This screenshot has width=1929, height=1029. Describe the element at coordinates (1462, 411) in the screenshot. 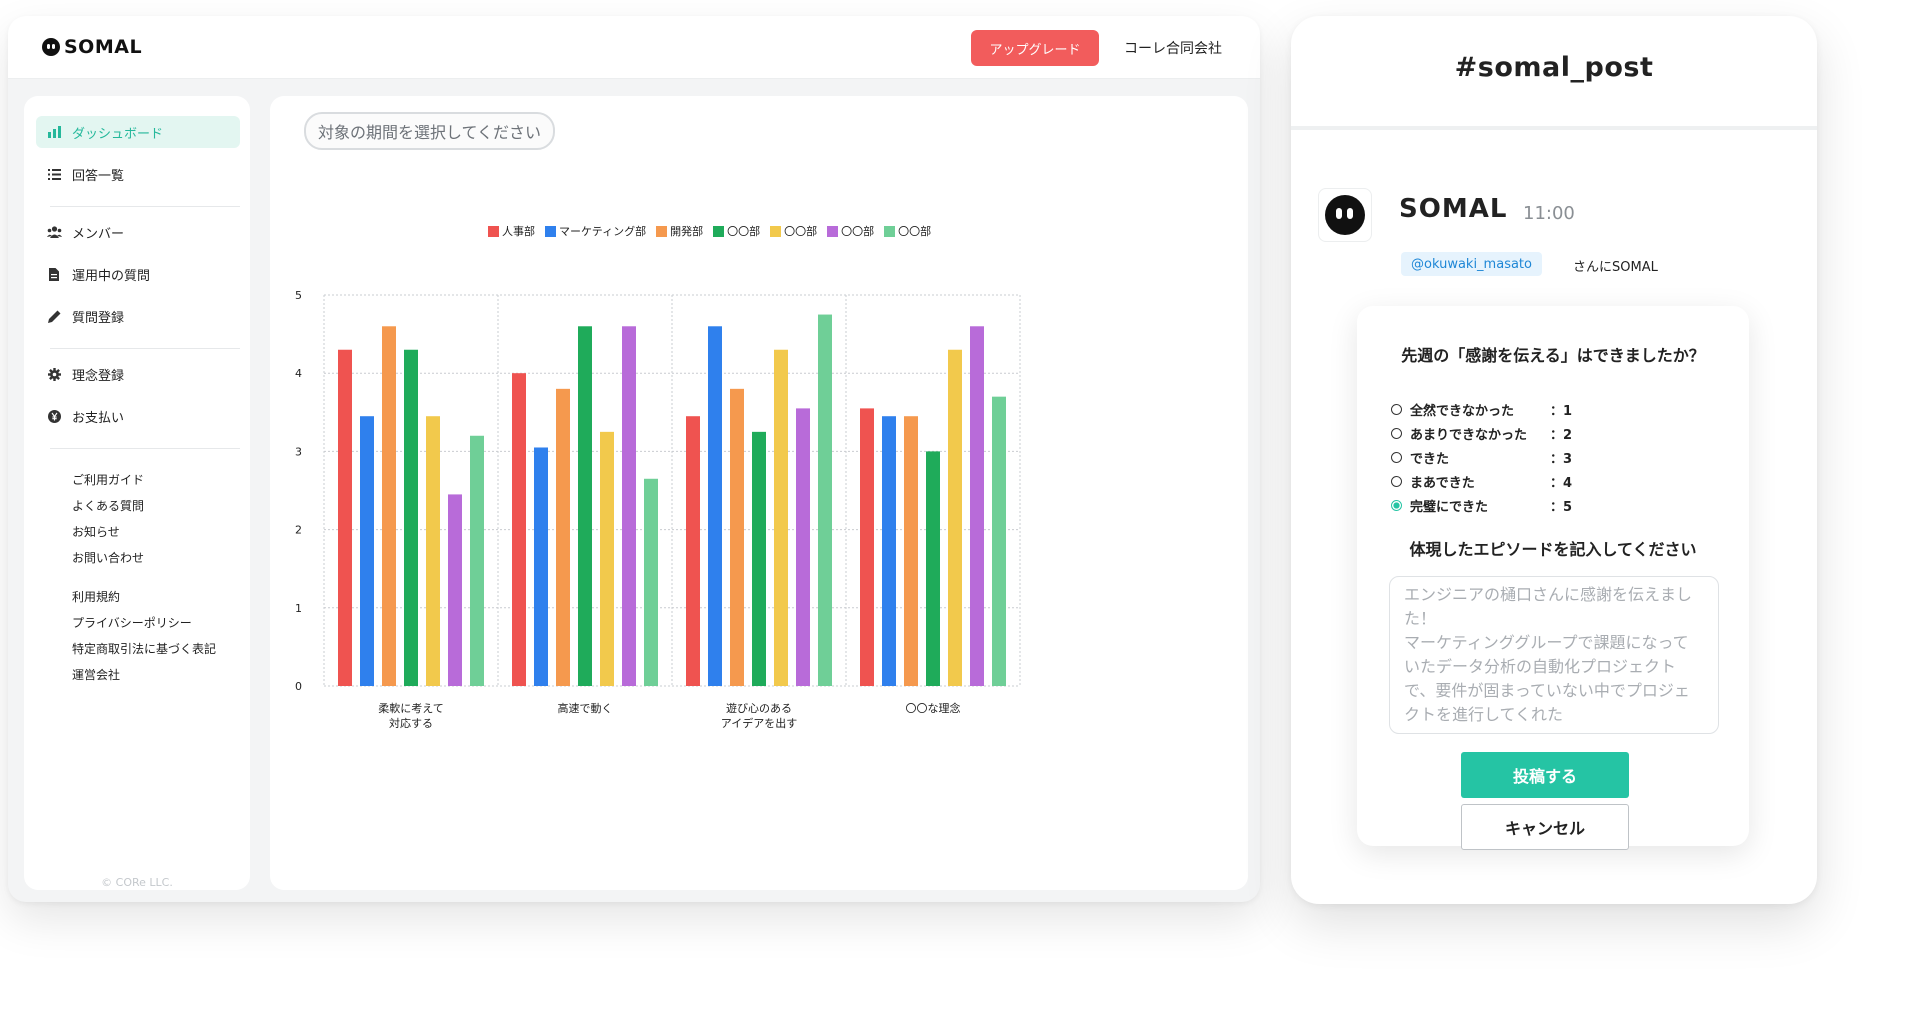

I see `option-label: 全然できなかった` at that location.